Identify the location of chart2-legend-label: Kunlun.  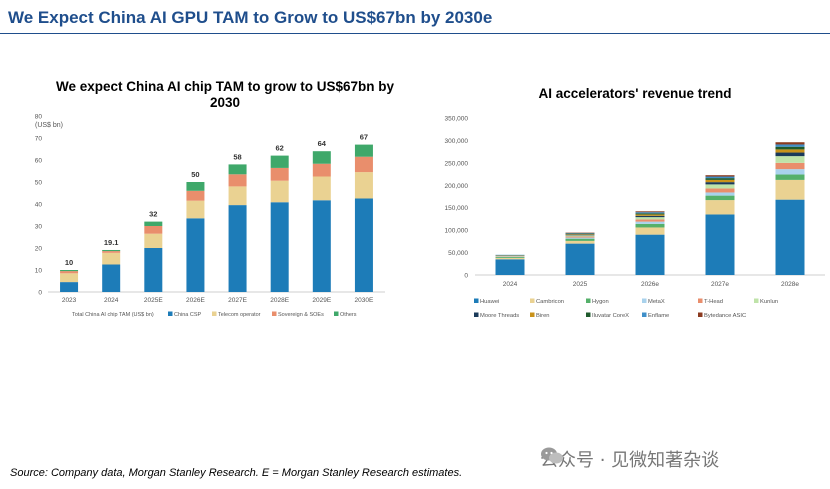
(769, 302).